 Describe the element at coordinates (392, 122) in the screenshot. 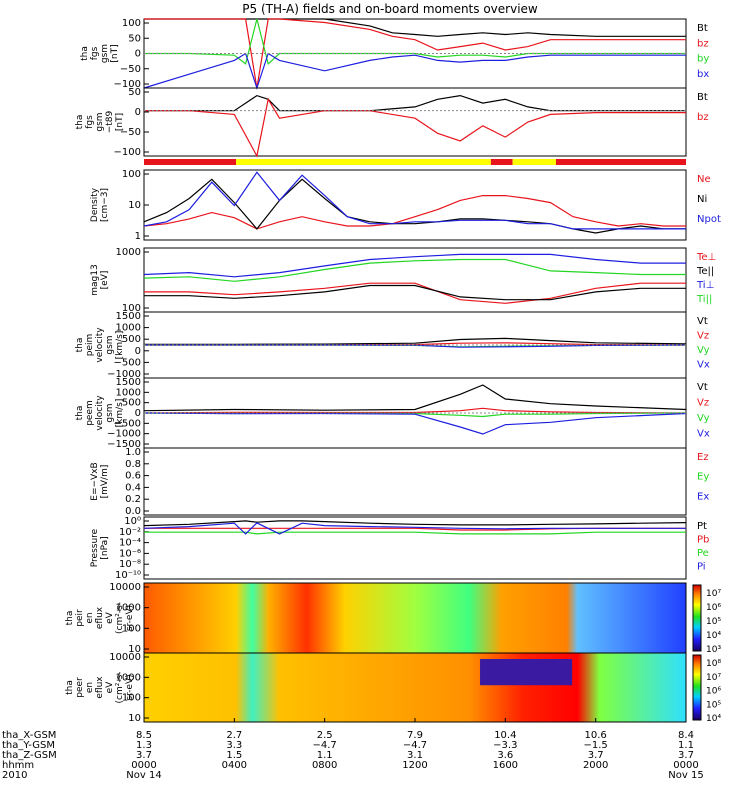

I see `panel-1: 50 0 −50 −100 tha fgs gsm −t89 [nT] Bt bz` at that location.